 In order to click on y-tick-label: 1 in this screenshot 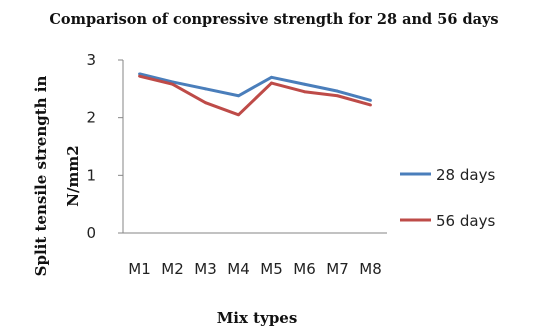, I will do `click(91, 175)`.